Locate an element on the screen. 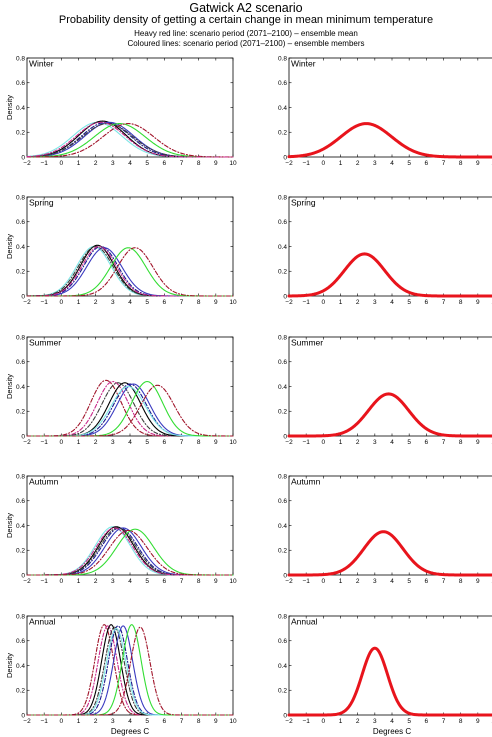 This screenshot has height=737, width=492. plot-frame-annual-mean is located at coordinates (390, 665).